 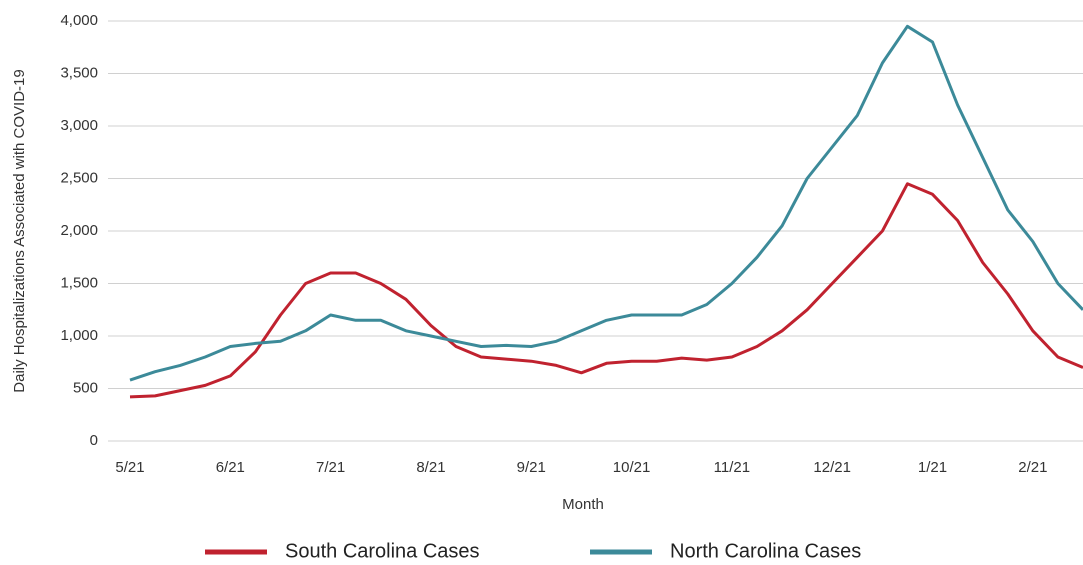 I want to click on y-tick-label: 1,500, so click(x=79, y=282).